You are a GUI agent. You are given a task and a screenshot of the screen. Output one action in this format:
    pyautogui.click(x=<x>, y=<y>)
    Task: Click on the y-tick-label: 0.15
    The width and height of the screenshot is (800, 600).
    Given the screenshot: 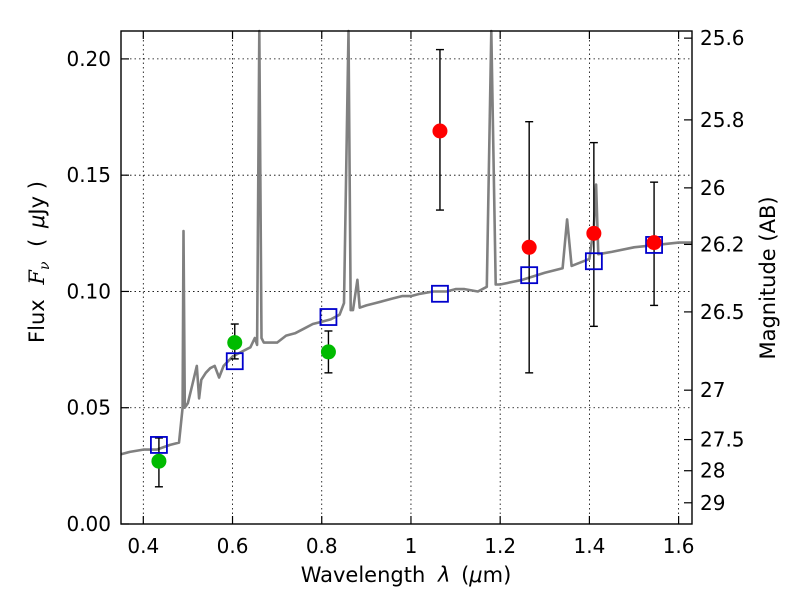 What is the action you would take?
    pyautogui.click(x=88, y=175)
    